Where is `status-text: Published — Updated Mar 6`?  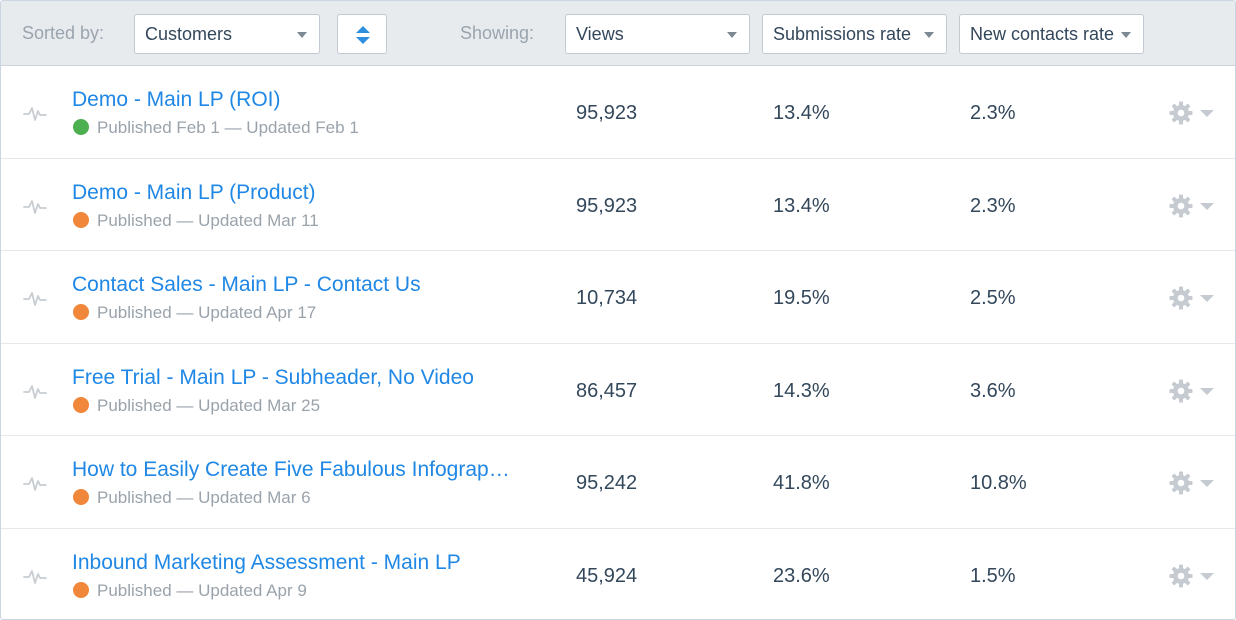 status-text: Published — Updated Mar 6 is located at coordinates (204, 497).